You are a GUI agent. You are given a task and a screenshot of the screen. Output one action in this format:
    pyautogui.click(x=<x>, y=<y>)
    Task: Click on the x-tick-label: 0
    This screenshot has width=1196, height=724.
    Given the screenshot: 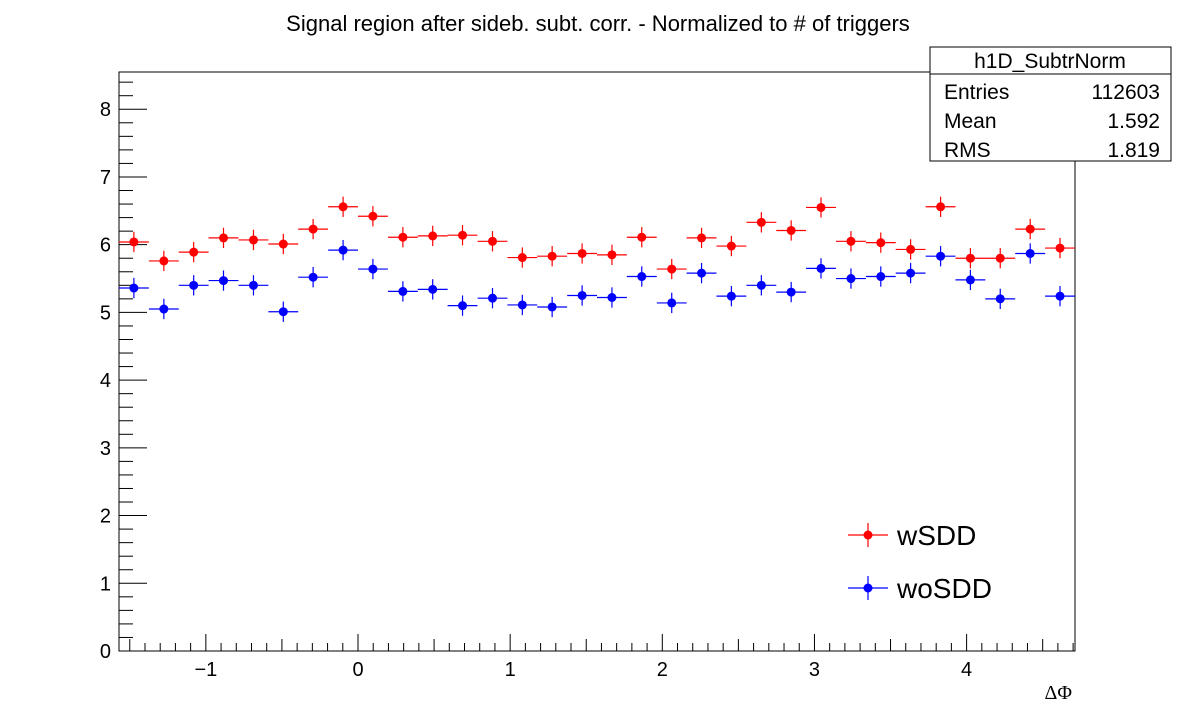 What is the action you would take?
    pyautogui.click(x=357, y=670)
    